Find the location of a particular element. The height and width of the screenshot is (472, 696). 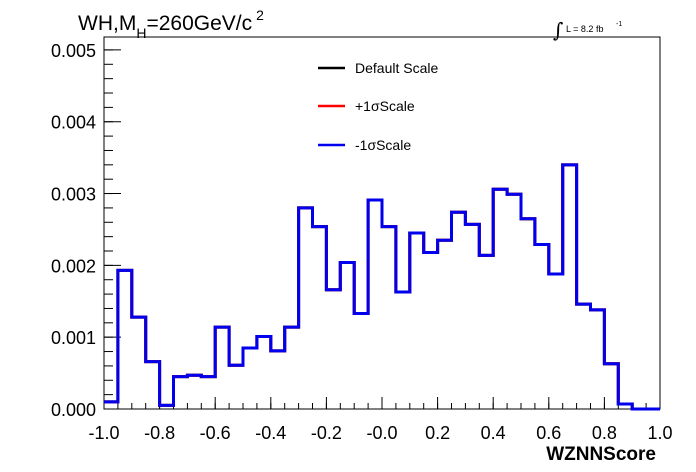

y-tick-label: 0.002 is located at coordinates (73, 266).